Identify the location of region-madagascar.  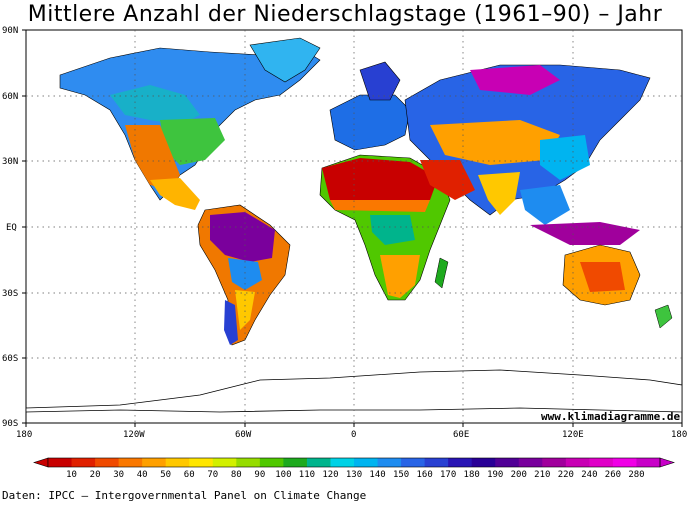
(441, 273).